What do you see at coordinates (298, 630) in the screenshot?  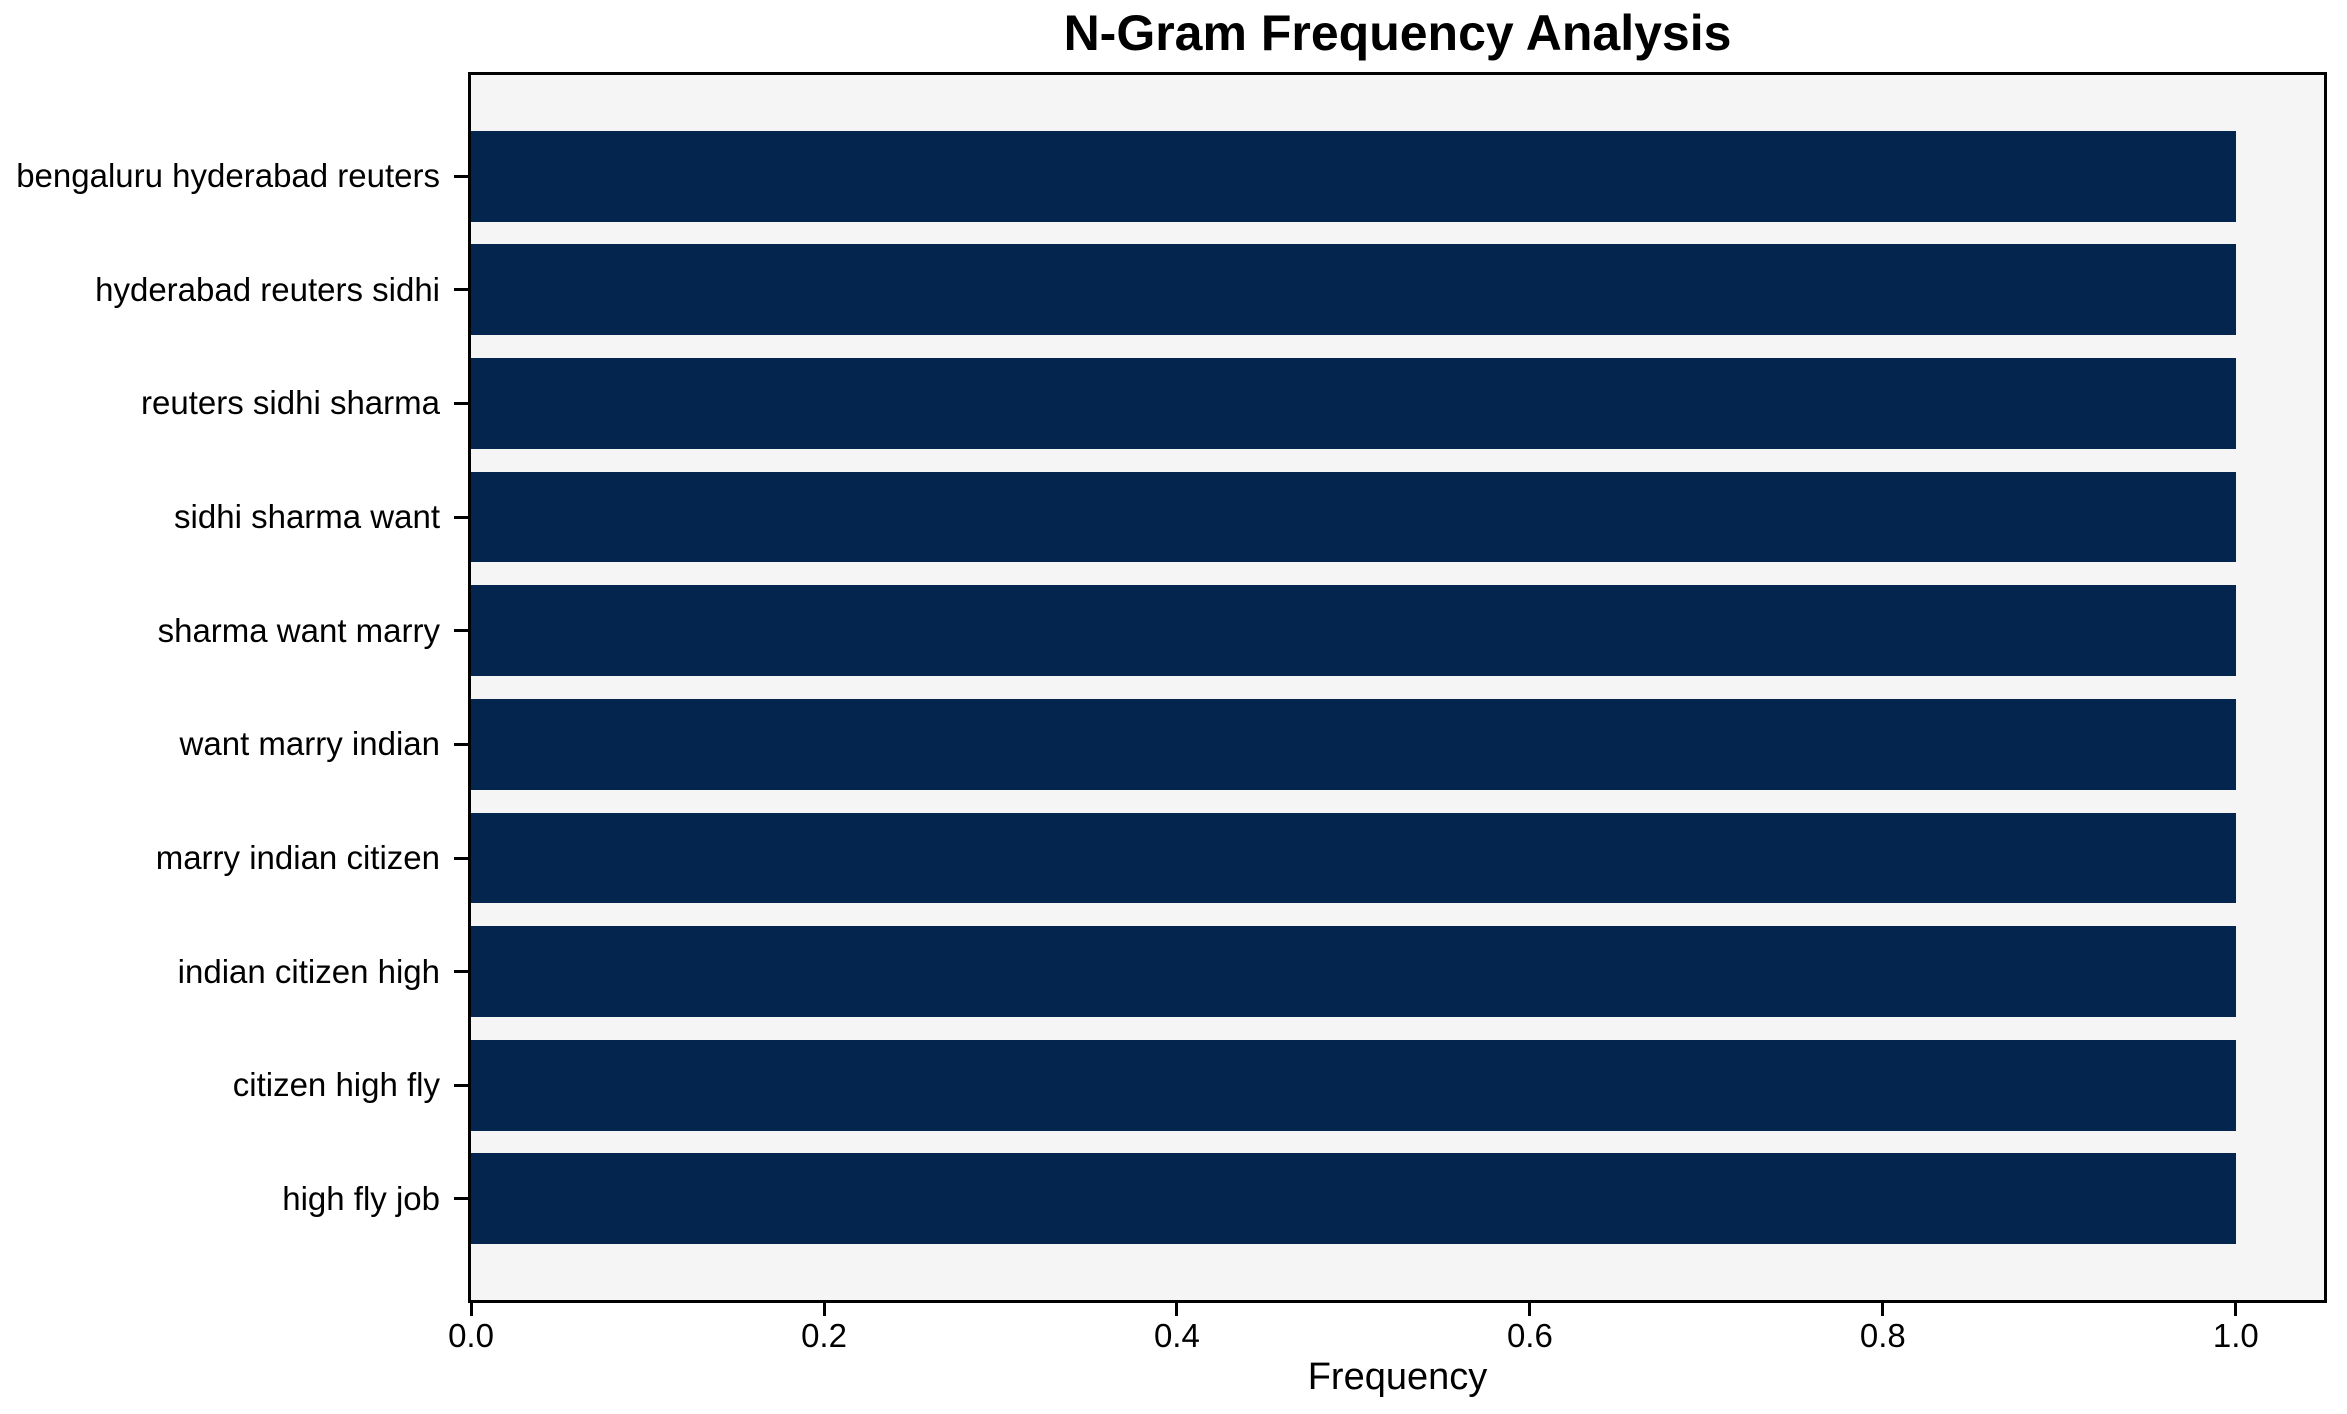 I see `y-tick-label: sharma want marry` at bounding box center [298, 630].